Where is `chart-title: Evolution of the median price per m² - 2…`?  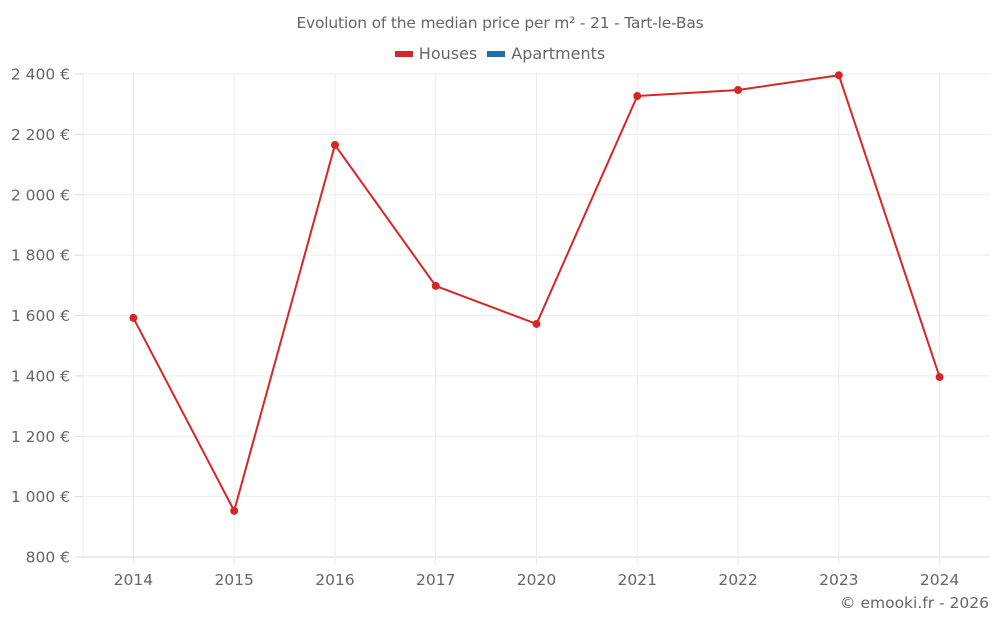
chart-title: Evolution of the median price per m² - 2… is located at coordinates (500, 23).